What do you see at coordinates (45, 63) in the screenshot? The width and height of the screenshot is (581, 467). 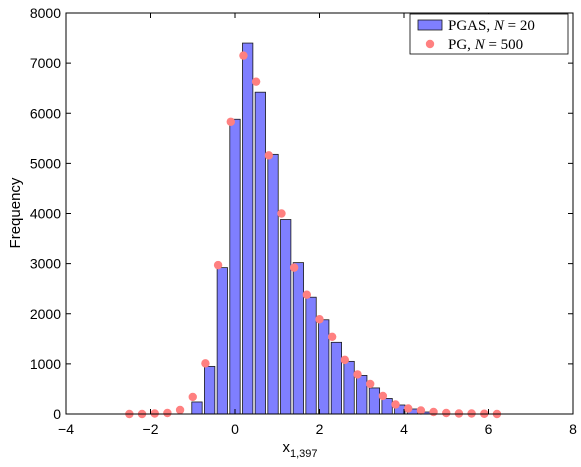 I see `y-tick-label: 7000` at bounding box center [45, 63].